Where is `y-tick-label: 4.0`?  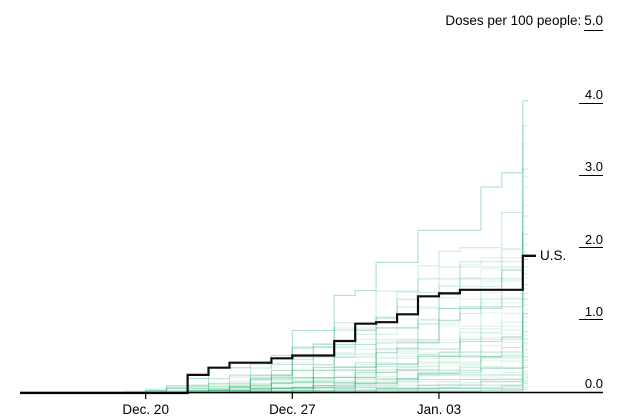
y-tick-label: 4.0 is located at coordinates (593, 95).